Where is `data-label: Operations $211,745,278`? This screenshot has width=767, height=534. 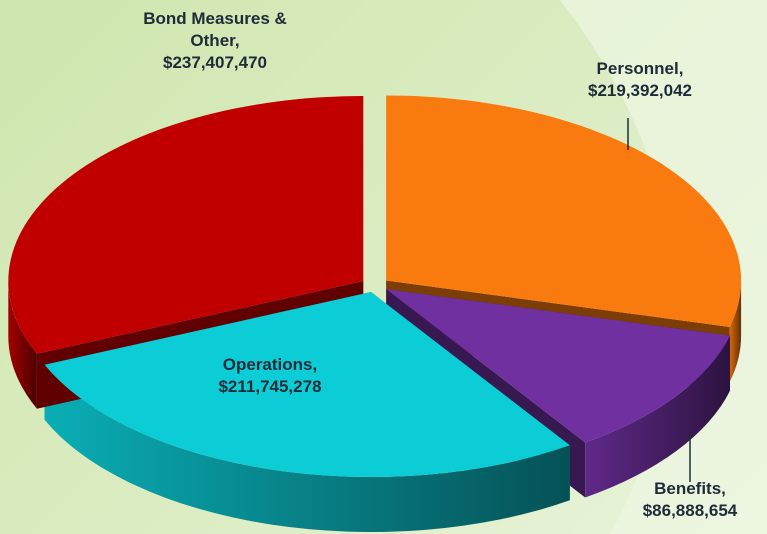
data-label: Operations $211,745,278 is located at coordinates (270, 376).